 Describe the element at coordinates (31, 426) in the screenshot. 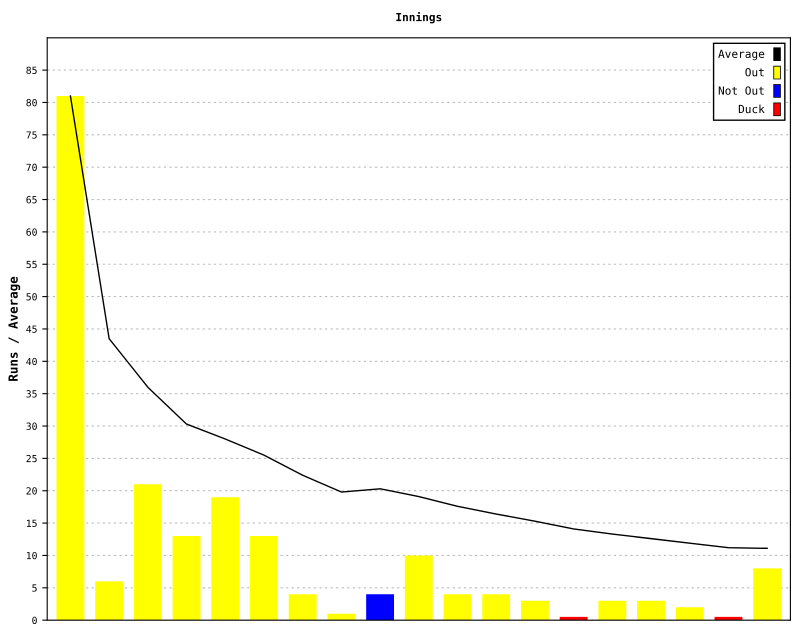

I see `y-tick-label: 30` at that location.